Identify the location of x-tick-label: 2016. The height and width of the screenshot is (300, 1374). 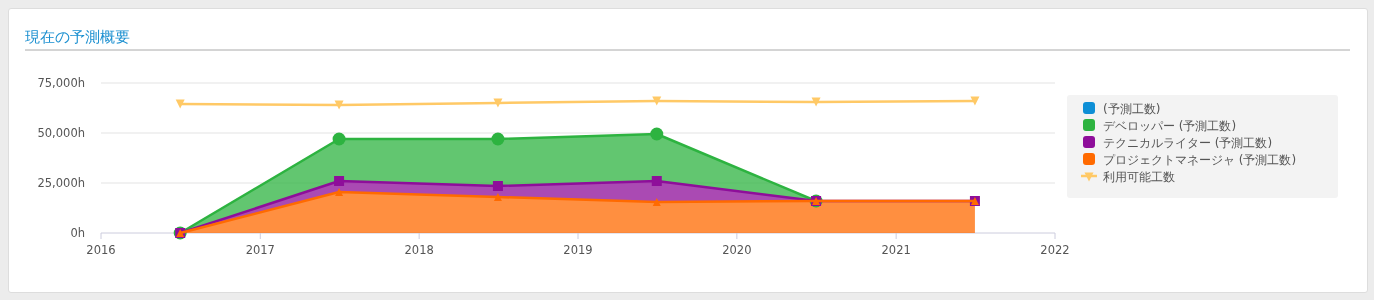
(101, 250).